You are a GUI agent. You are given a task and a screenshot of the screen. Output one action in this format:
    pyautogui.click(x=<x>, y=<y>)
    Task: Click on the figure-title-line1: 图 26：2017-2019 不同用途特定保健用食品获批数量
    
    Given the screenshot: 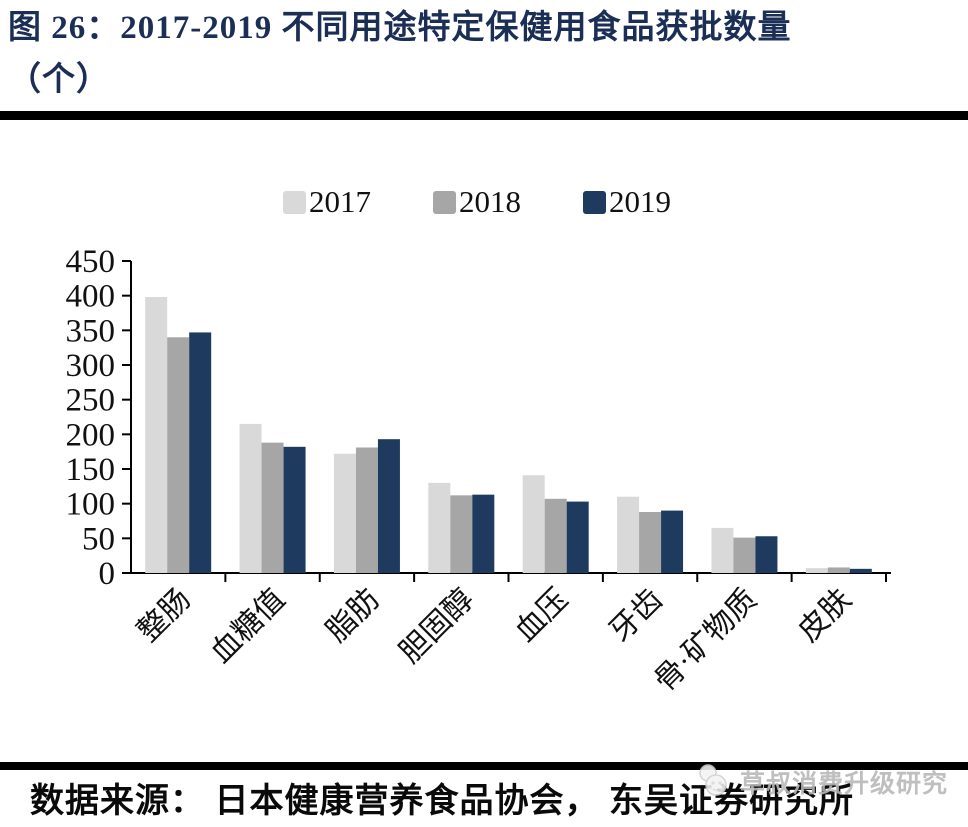 What is the action you would take?
    pyautogui.click(x=400, y=28)
    